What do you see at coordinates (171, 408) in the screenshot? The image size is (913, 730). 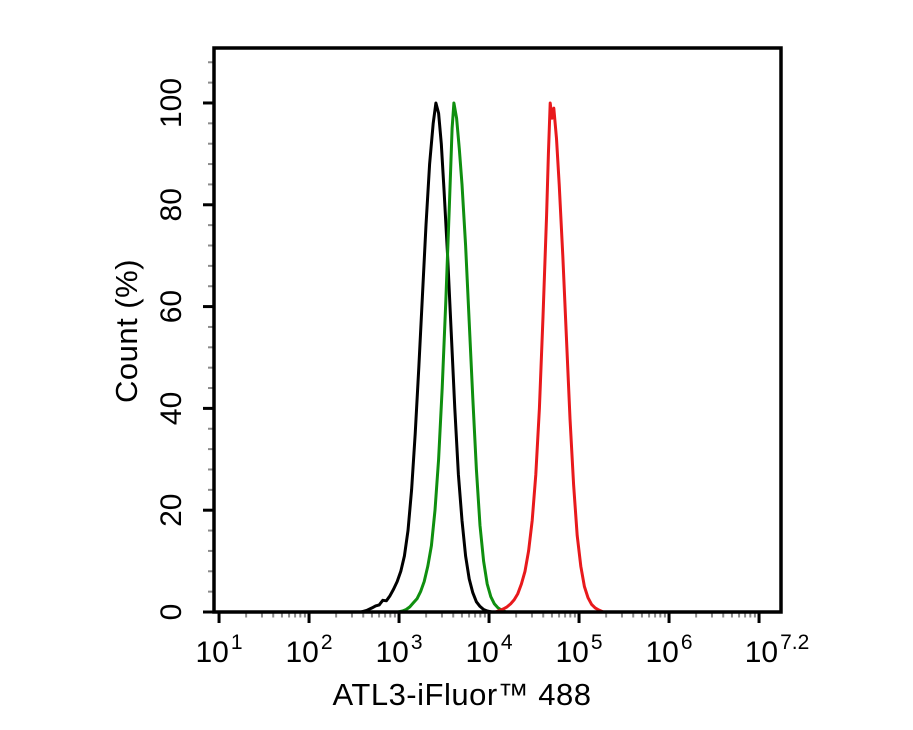 I see `y-tick-label: 40` at bounding box center [171, 408].